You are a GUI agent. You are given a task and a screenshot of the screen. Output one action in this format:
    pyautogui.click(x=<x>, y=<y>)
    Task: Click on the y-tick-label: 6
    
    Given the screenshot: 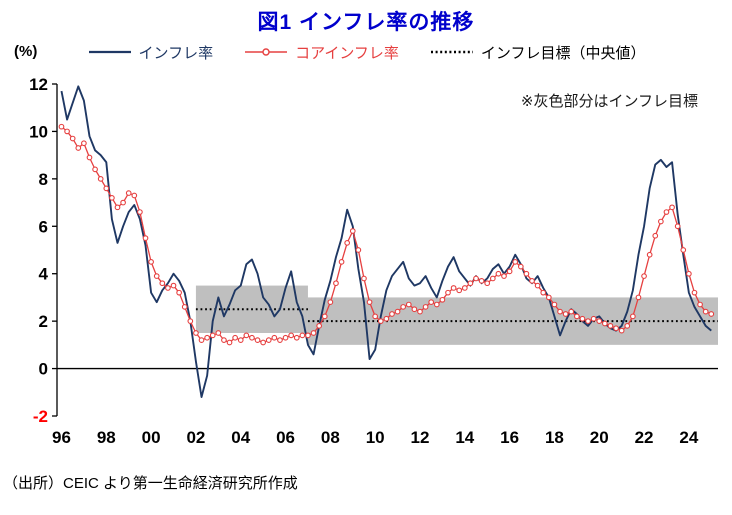 What is the action you would take?
    pyautogui.click(x=43, y=226)
    